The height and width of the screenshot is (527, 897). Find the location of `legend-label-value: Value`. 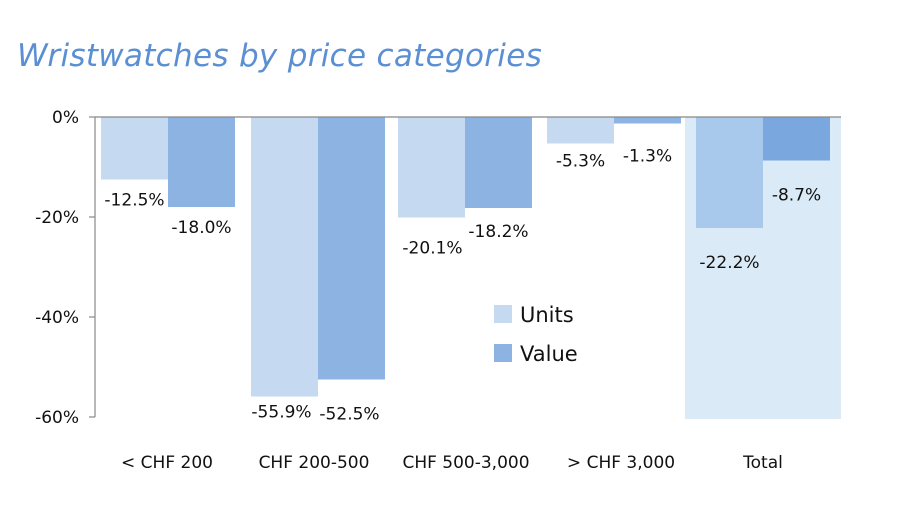

legend-label-value: Value is located at coordinates (549, 354).